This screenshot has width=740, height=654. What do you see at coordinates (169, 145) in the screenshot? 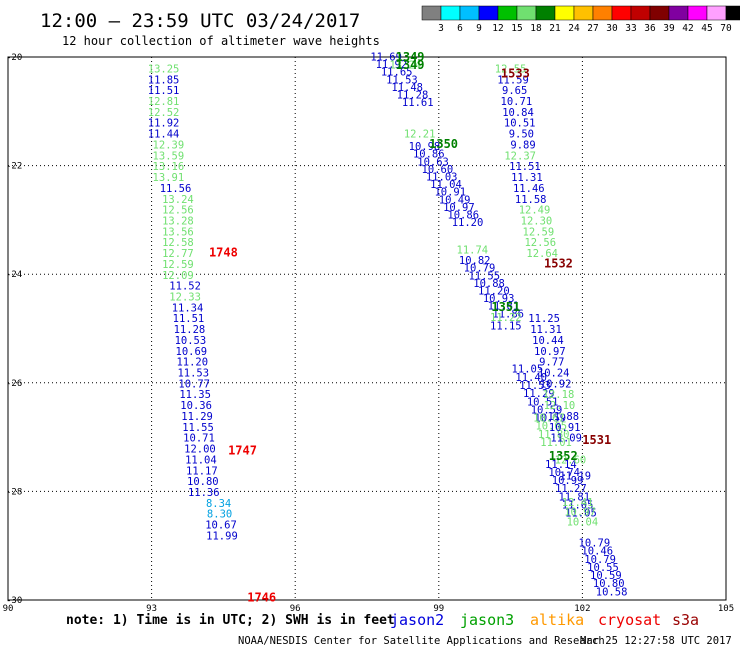
I see `wave-height-label: 12.39` at bounding box center [169, 145].